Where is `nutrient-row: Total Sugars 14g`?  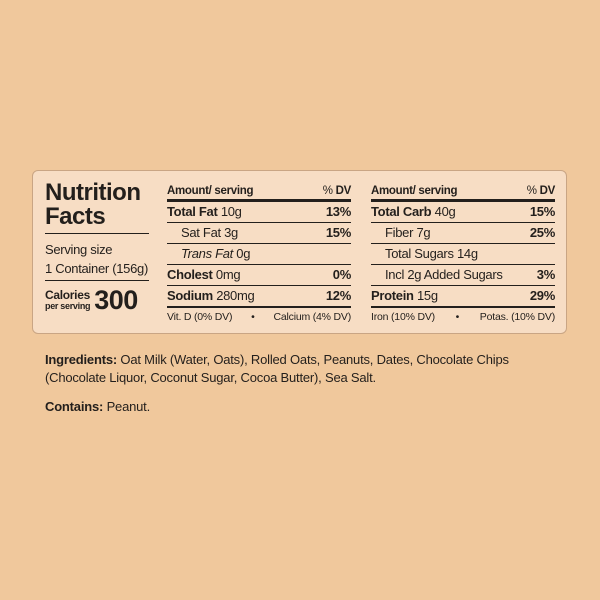
nutrient-row: Total Sugars 14g is located at coordinates (463, 254).